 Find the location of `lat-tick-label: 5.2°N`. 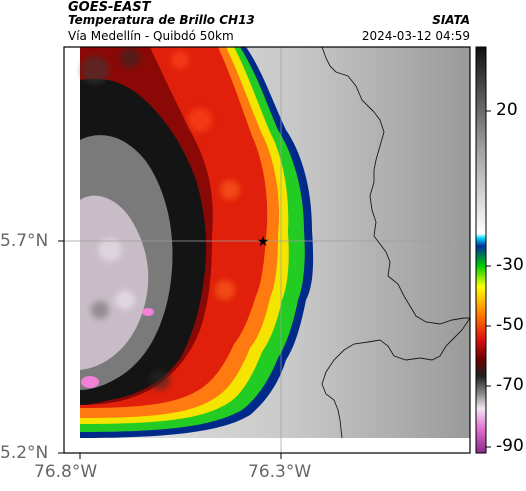

lat-tick-label: 5.2°N is located at coordinates (24, 453).